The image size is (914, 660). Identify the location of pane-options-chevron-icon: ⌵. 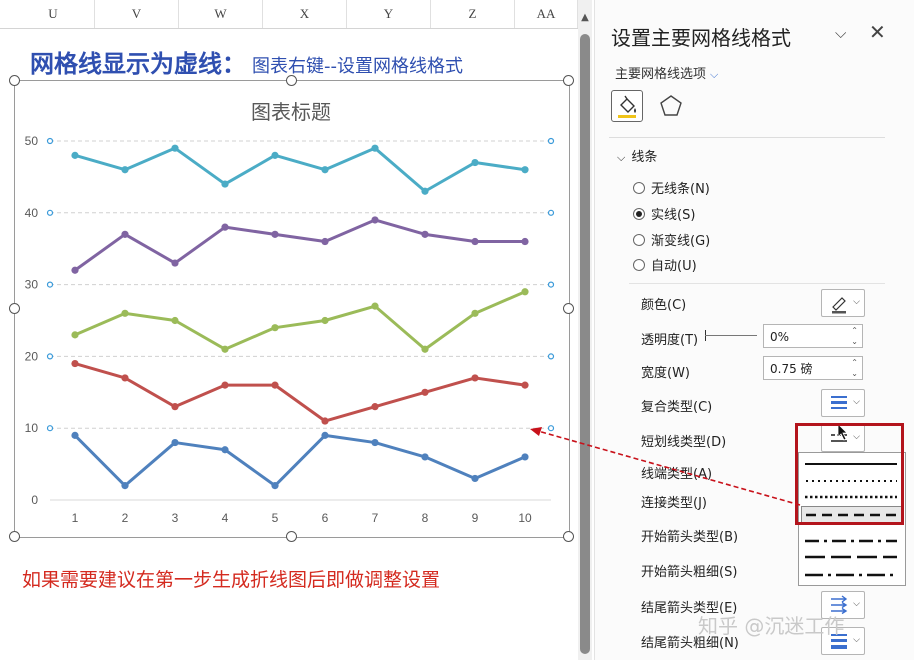
(841, 33).